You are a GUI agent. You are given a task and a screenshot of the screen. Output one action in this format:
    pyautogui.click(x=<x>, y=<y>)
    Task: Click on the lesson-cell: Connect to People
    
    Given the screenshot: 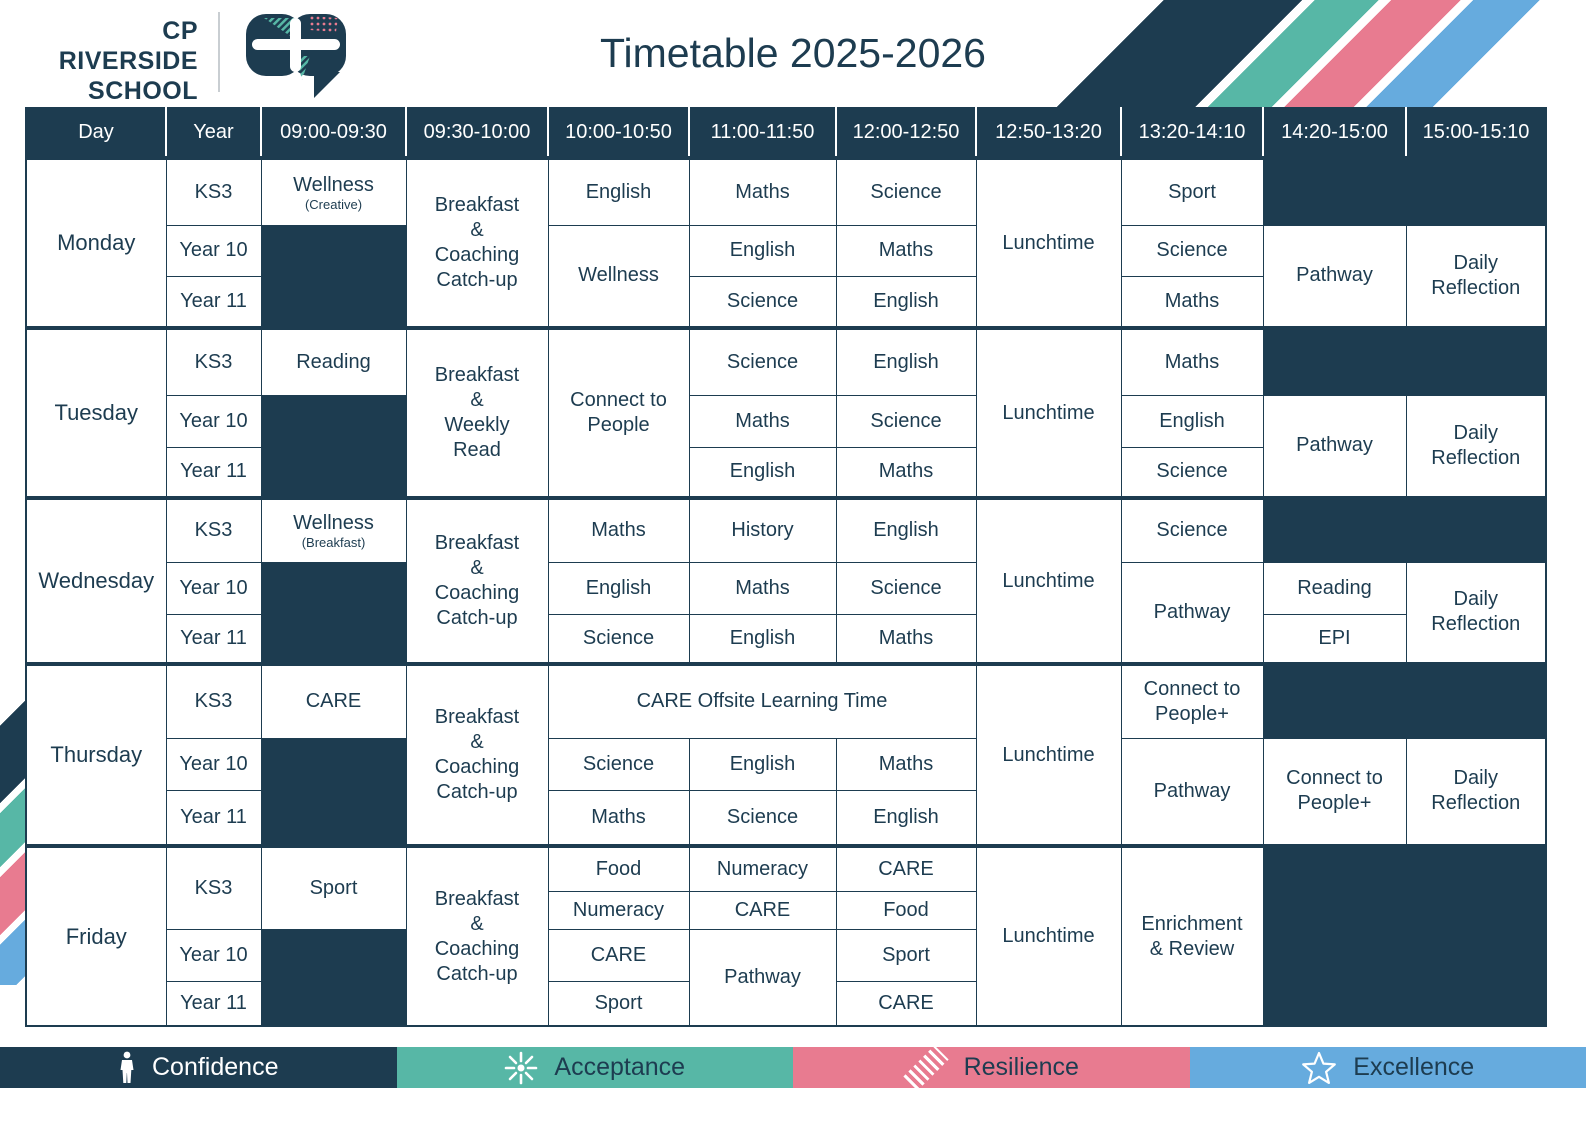 What is the action you would take?
    pyautogui.click(x=618, y=412)
    